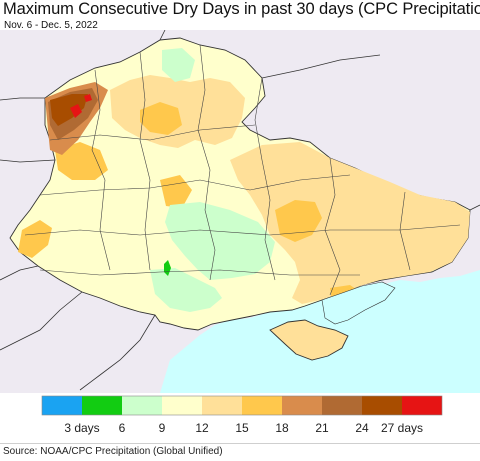 This screenshot has height=461, width=480. I want to click on legend-label: 21, so click(322, 428).